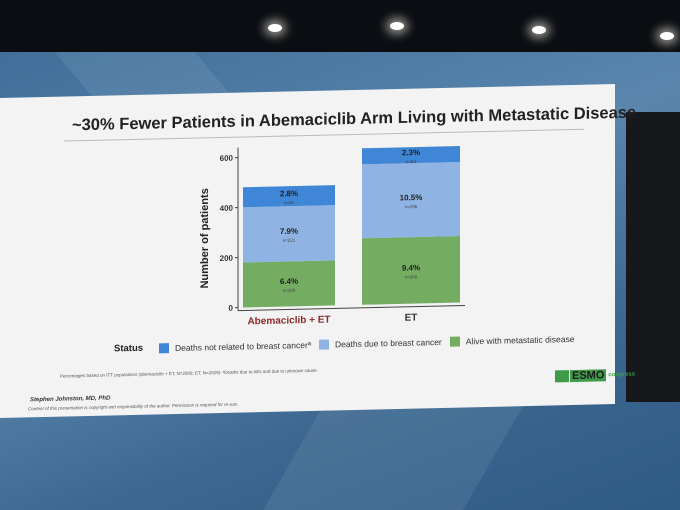  I want to click on y-tick-label: 0, so click(231, 308).